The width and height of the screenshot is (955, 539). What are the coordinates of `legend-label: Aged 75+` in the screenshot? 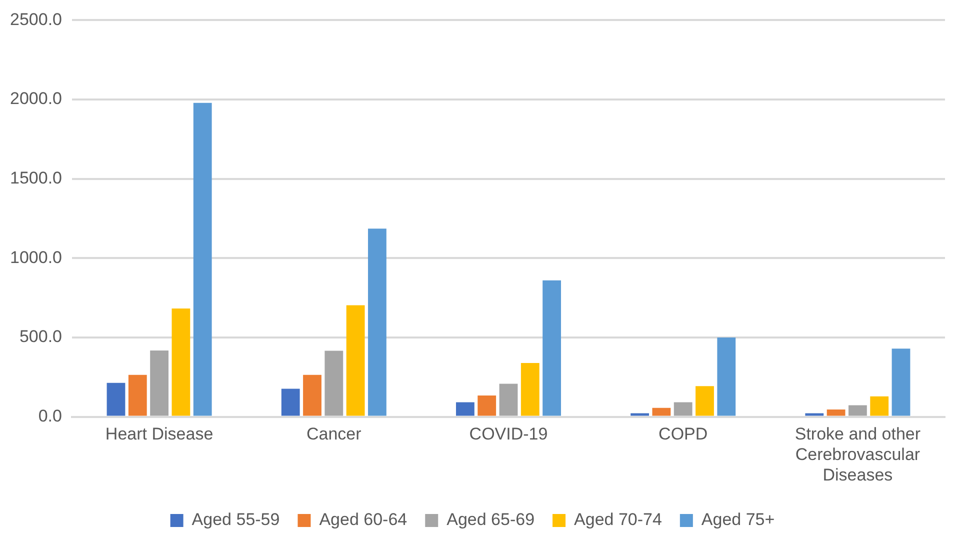 It's located at (738, 520).